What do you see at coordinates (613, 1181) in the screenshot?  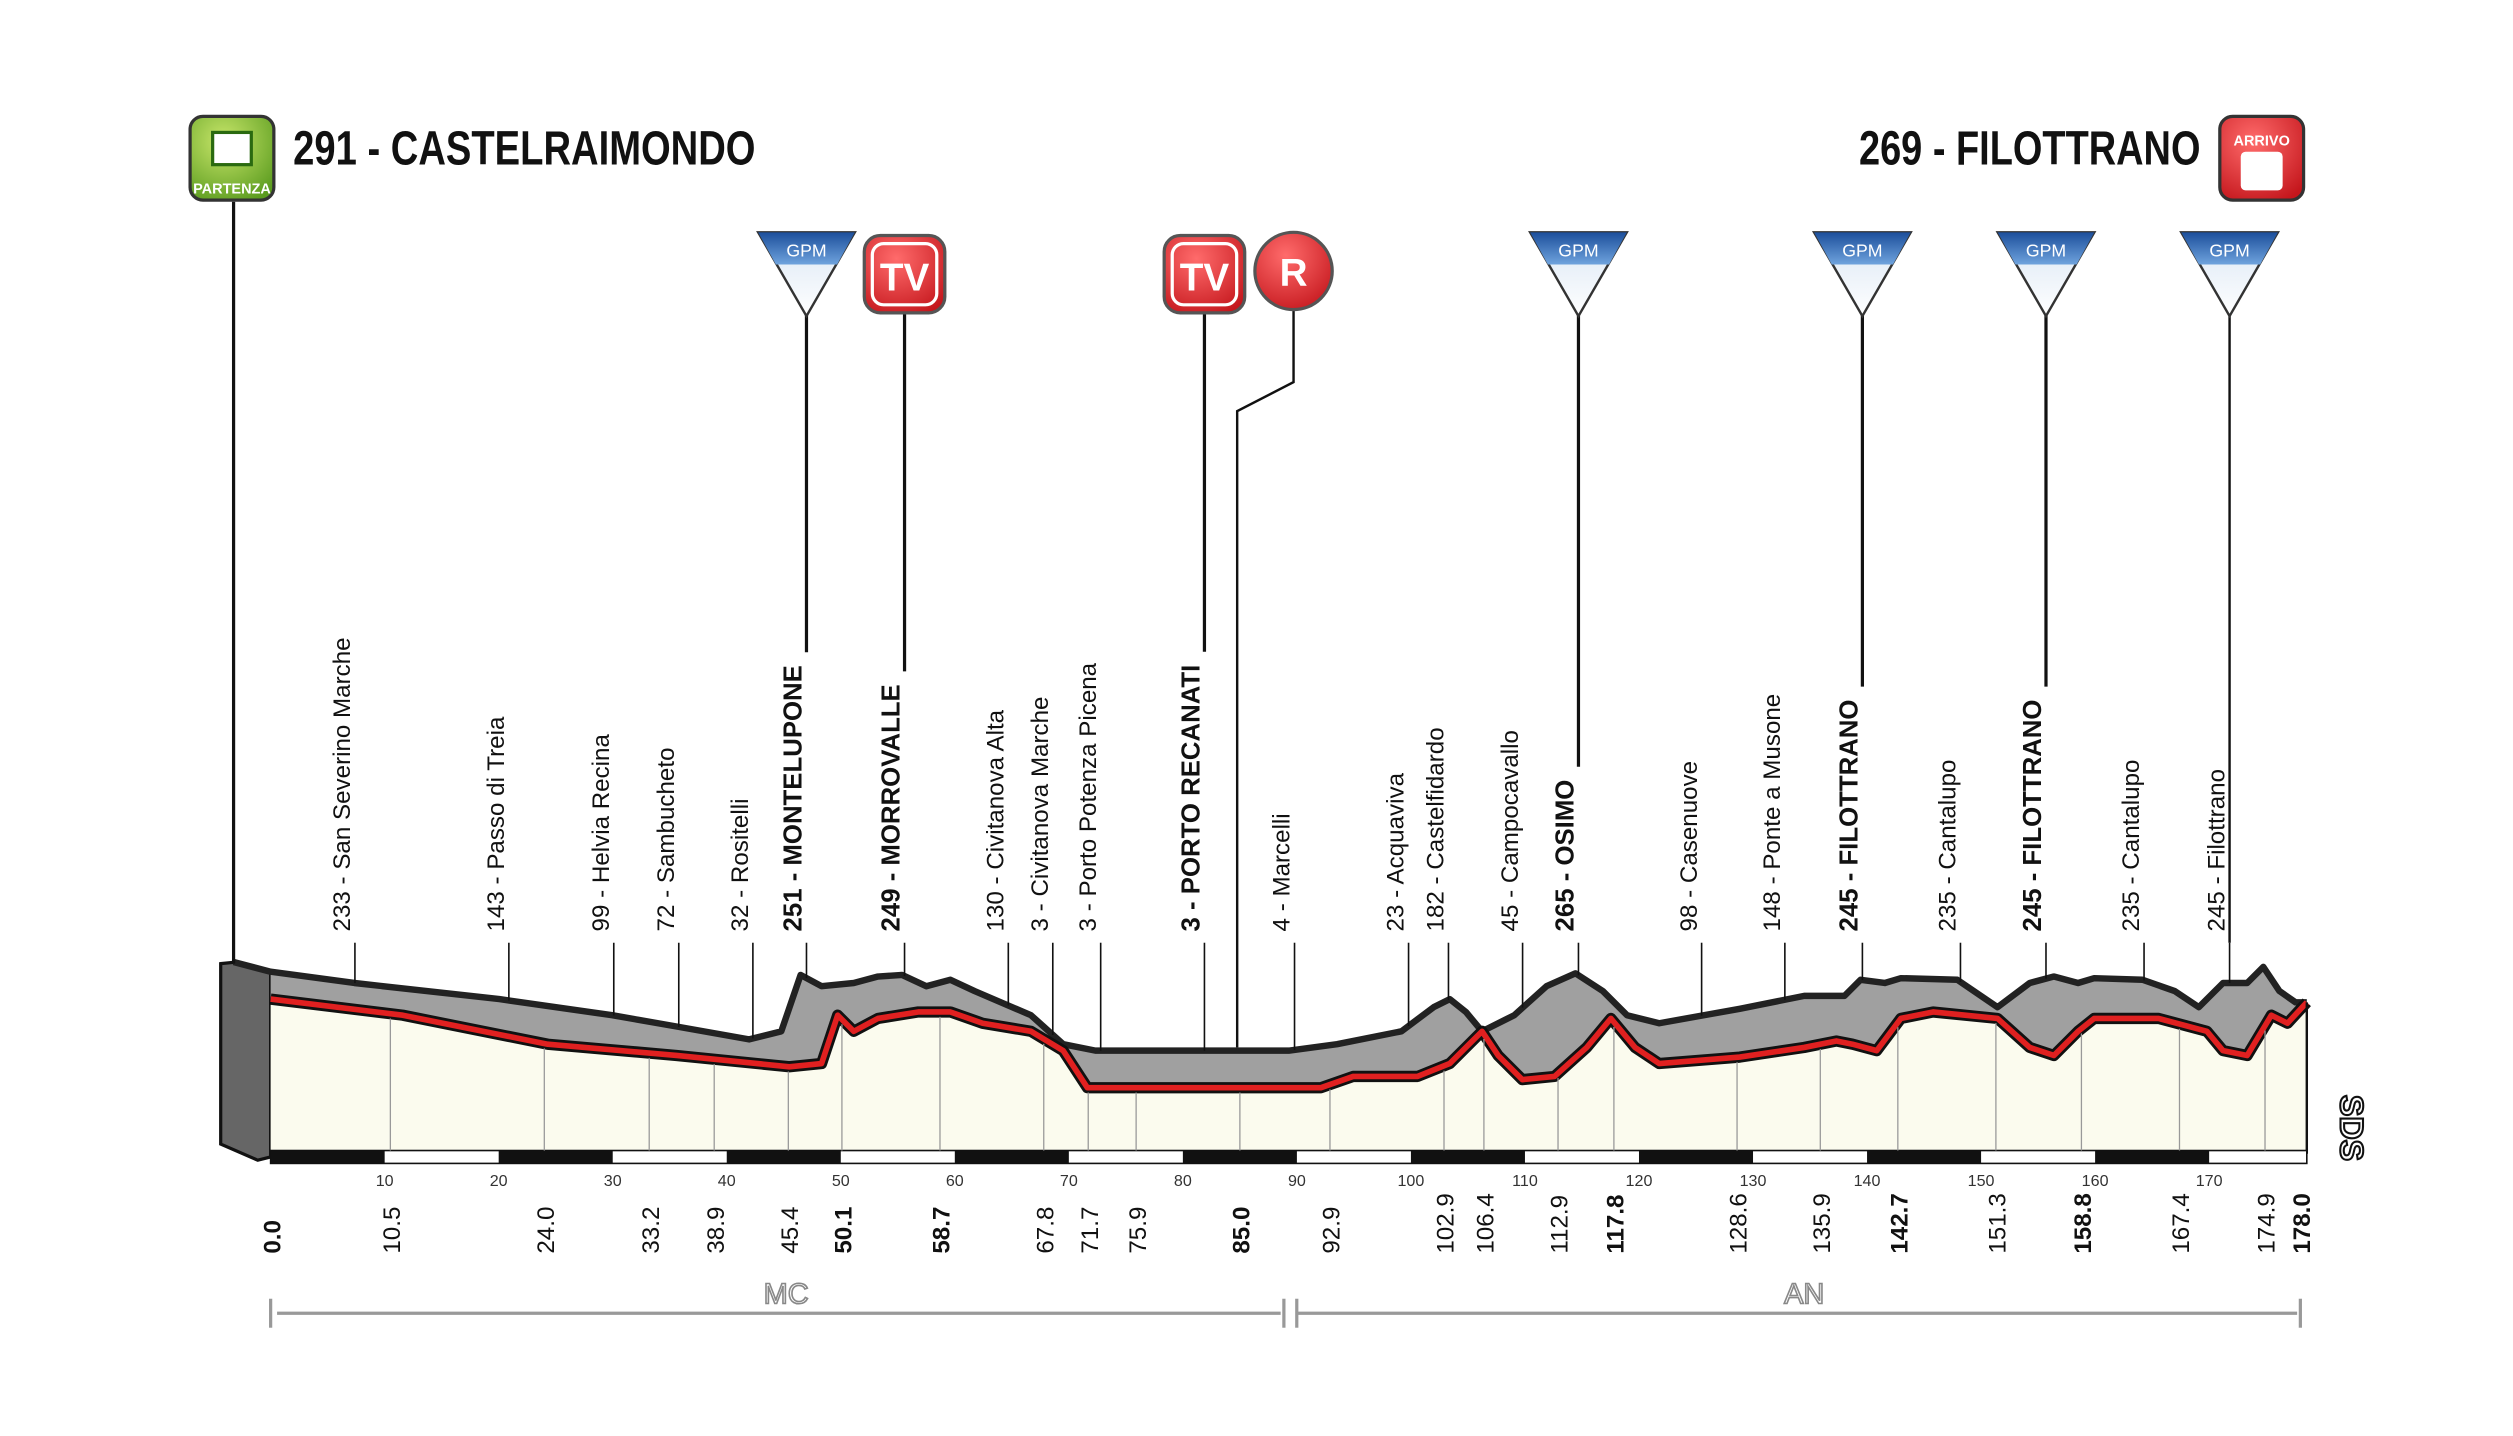 I see `axis-tick-label: 30` at bounding box center [613, 1181].